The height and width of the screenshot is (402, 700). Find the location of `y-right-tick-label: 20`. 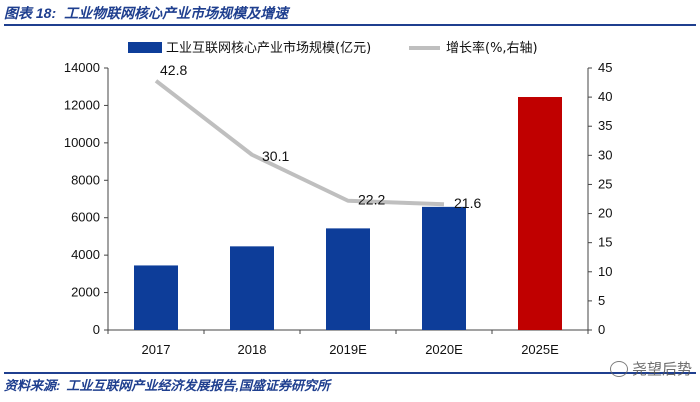

y-right-tick-label: 20 is located at coordinates (605, 213).